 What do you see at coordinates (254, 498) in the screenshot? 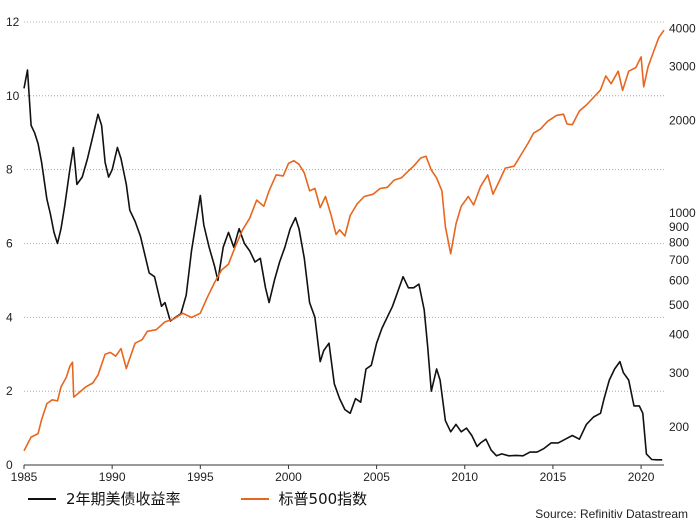
I see `legend-swatch-sp500` at bounding box center [254, 498].